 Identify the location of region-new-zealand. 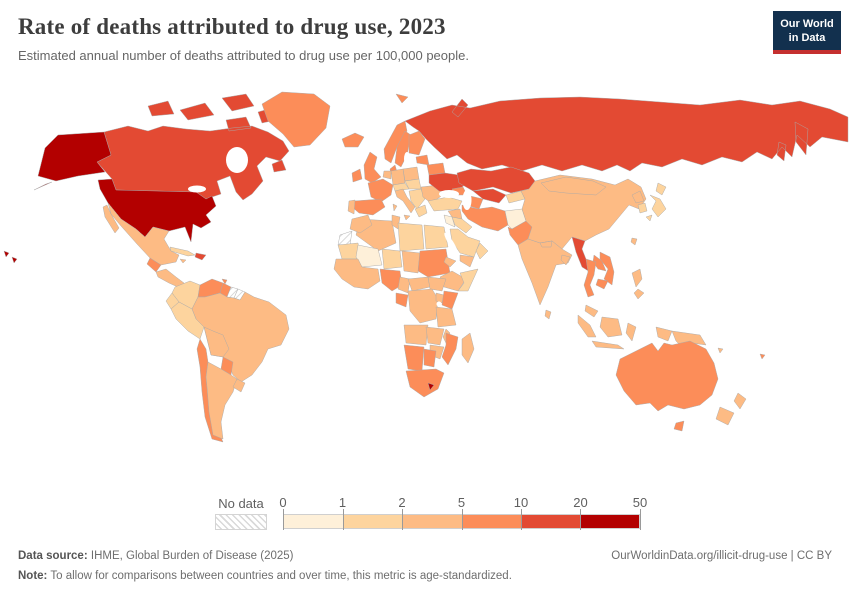
(731, 409).